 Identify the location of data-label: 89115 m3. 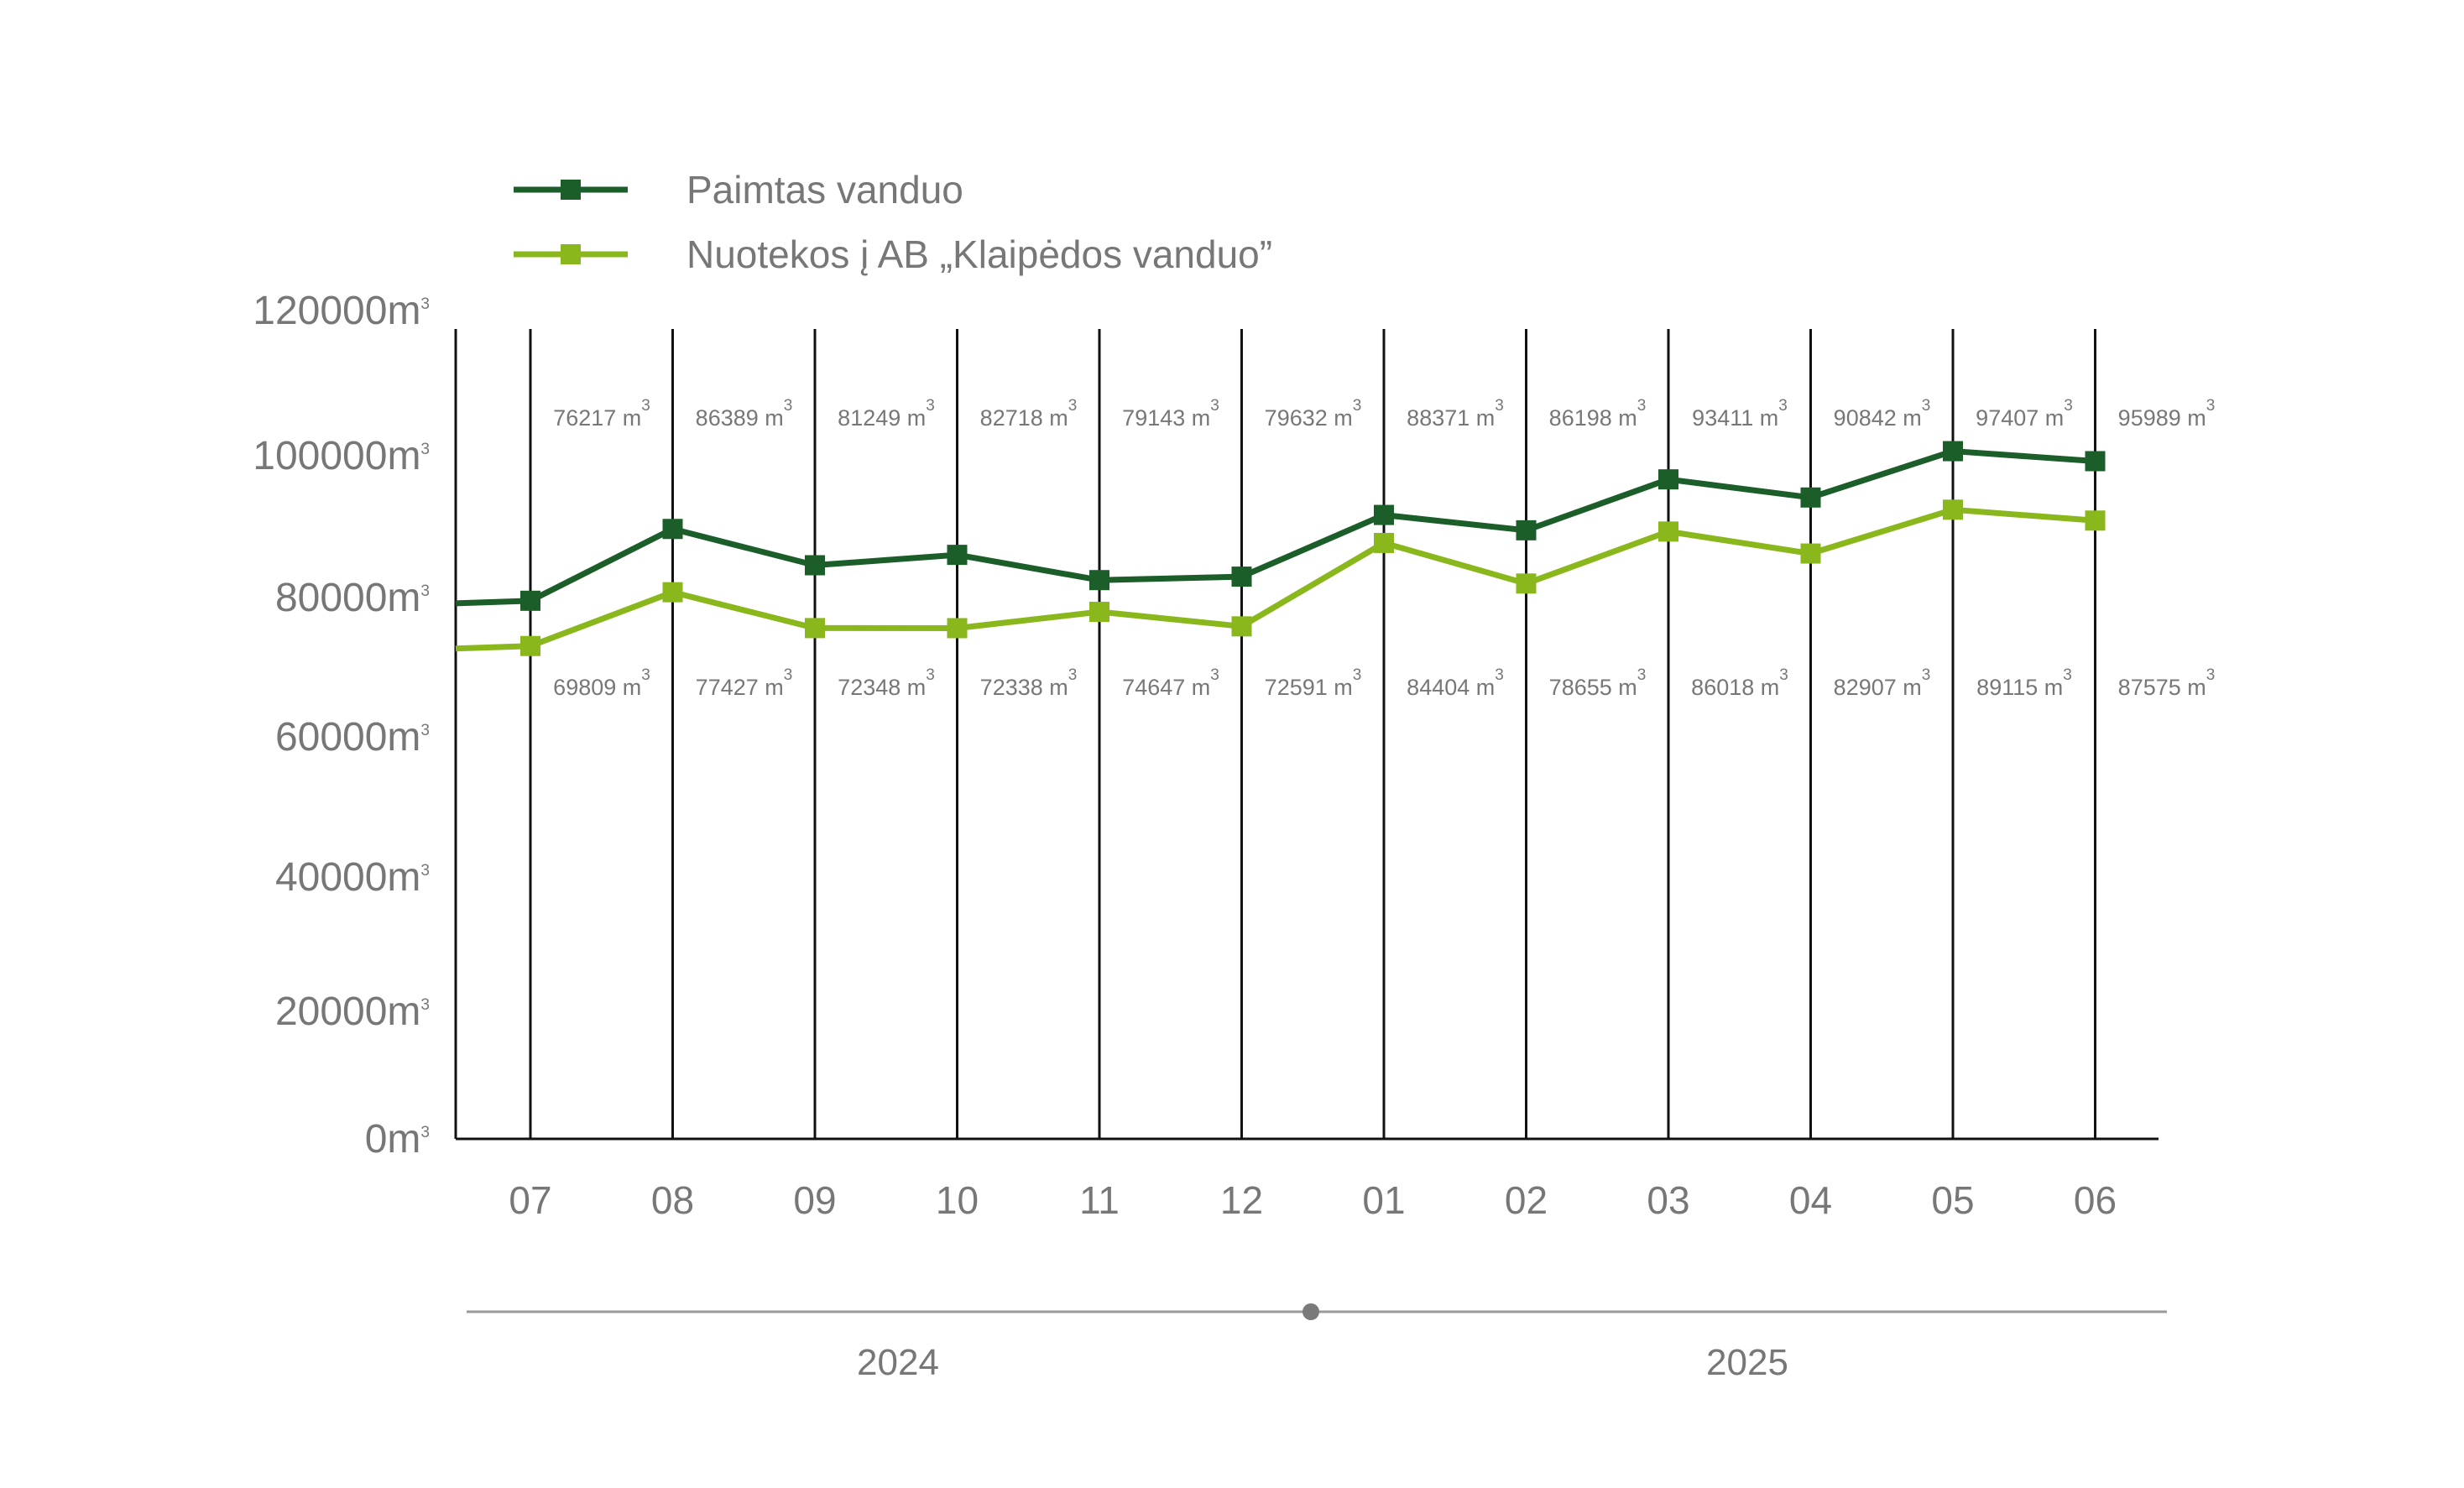
(2024, 683).